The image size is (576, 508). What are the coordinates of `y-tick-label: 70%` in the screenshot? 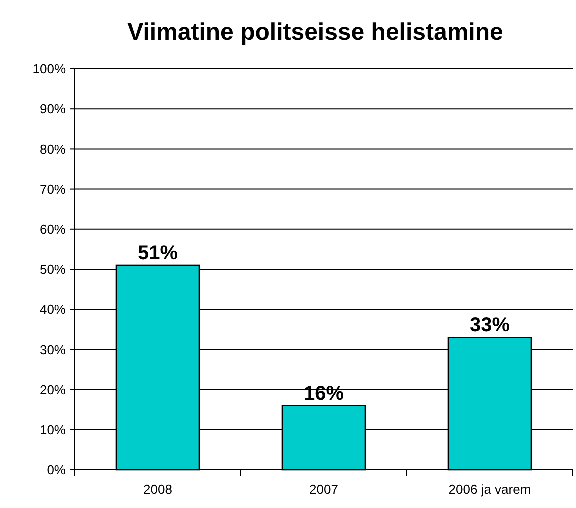 It's located at (53, 189).